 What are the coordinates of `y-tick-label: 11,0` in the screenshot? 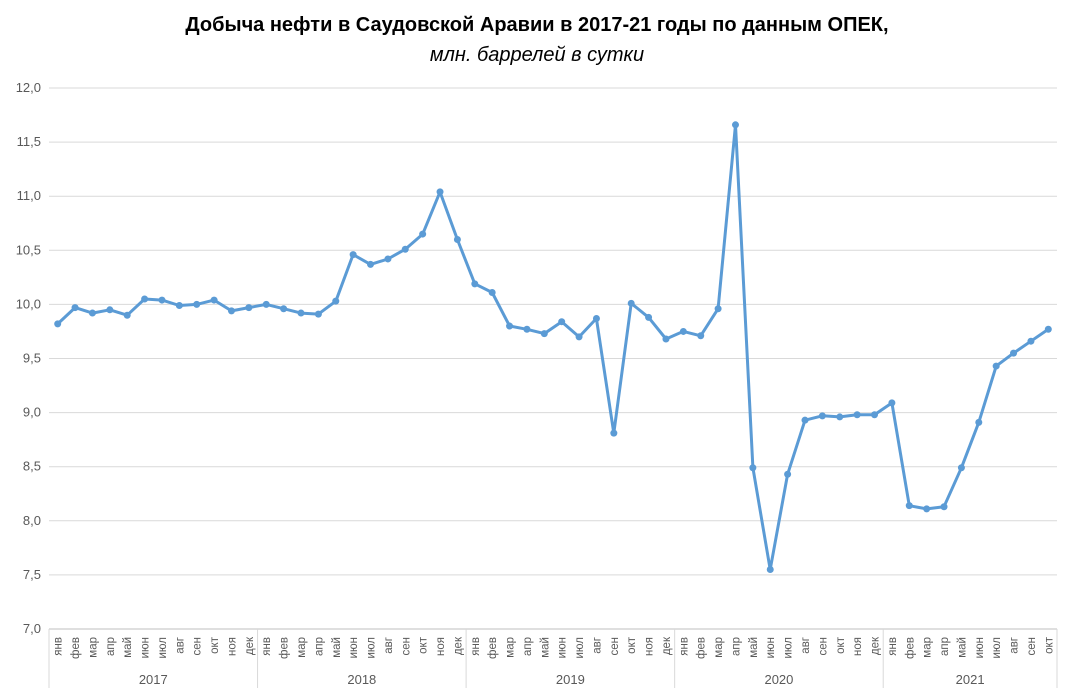 It's located at (29, 195).